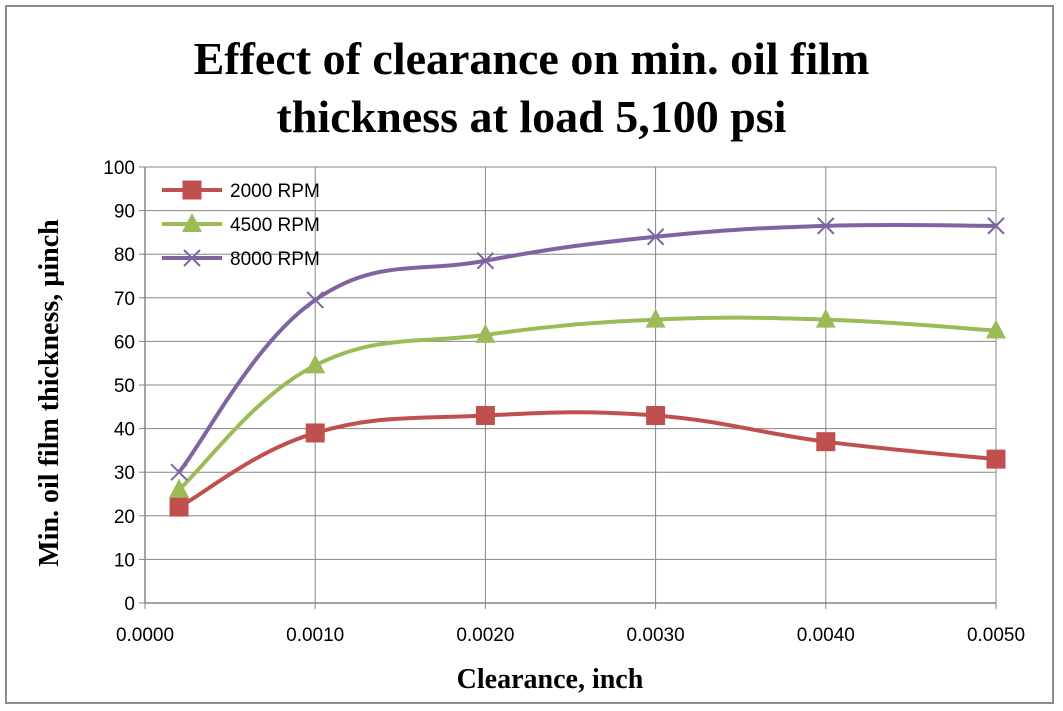 The width and height of the screenshot is (1063, 711). I want to click on x-tick-label: 0.0010, so click(315, 635).